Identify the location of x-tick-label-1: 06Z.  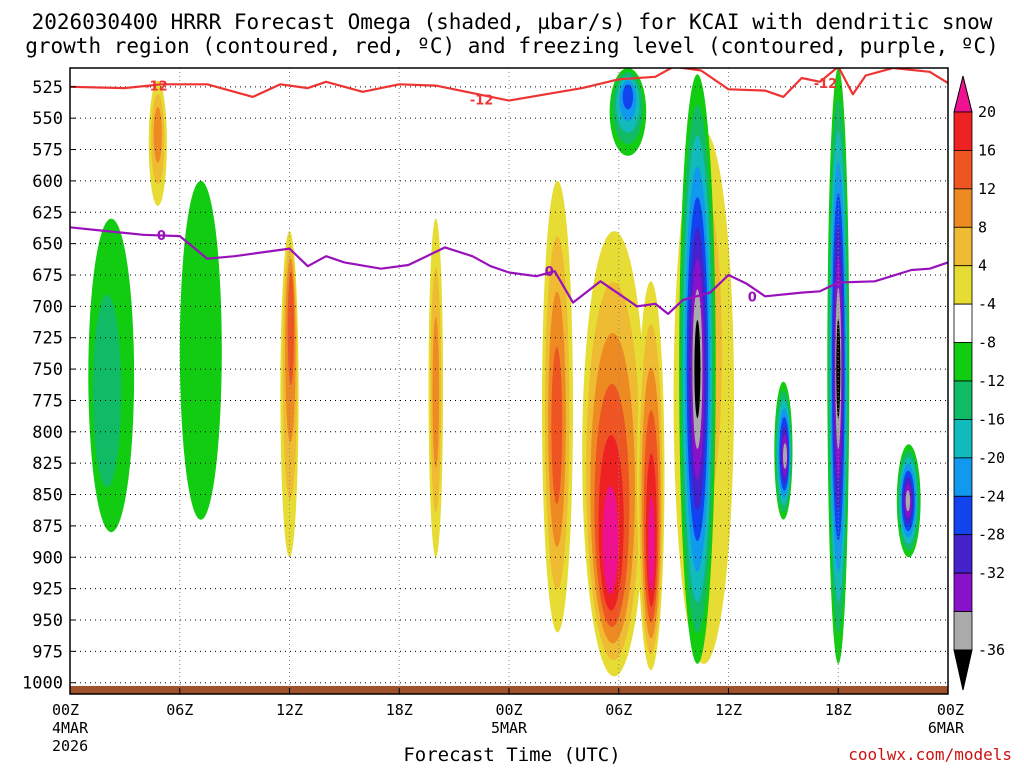
(179, 710).